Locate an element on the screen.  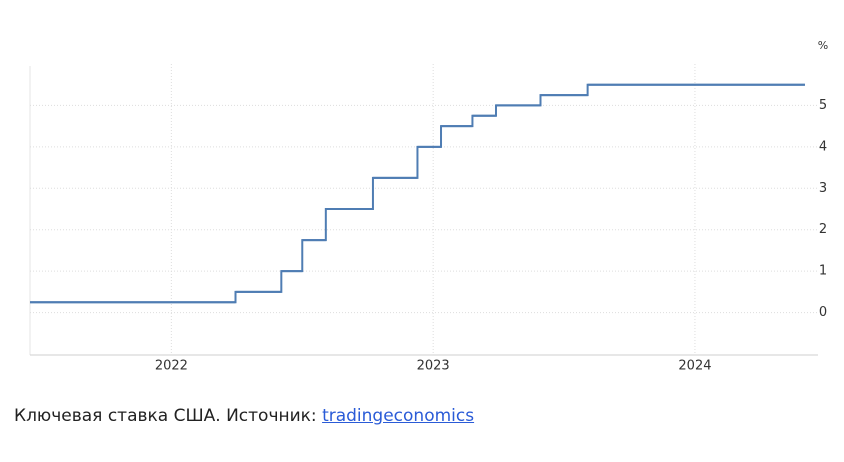
y-tick-label: 3 is located at coordinates (823, 188).